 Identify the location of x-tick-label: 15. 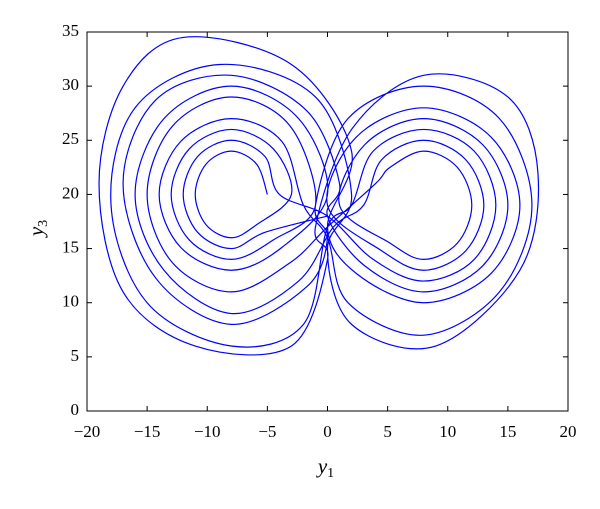
(507, 431).